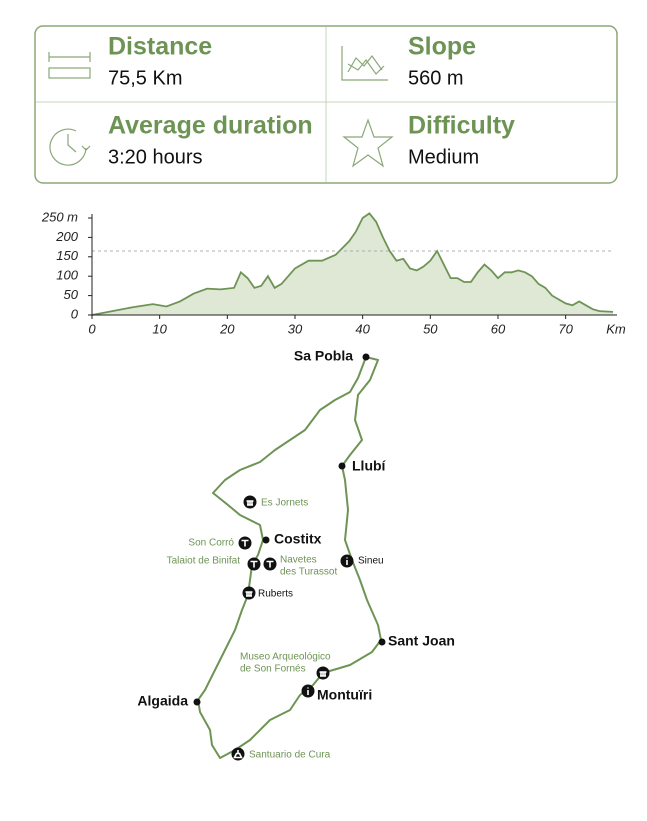 This screenshot has width=647, height=821. Describe the element at coordinates (298, 560) in the screenshot. I see `place-label: Navetes` at that location.